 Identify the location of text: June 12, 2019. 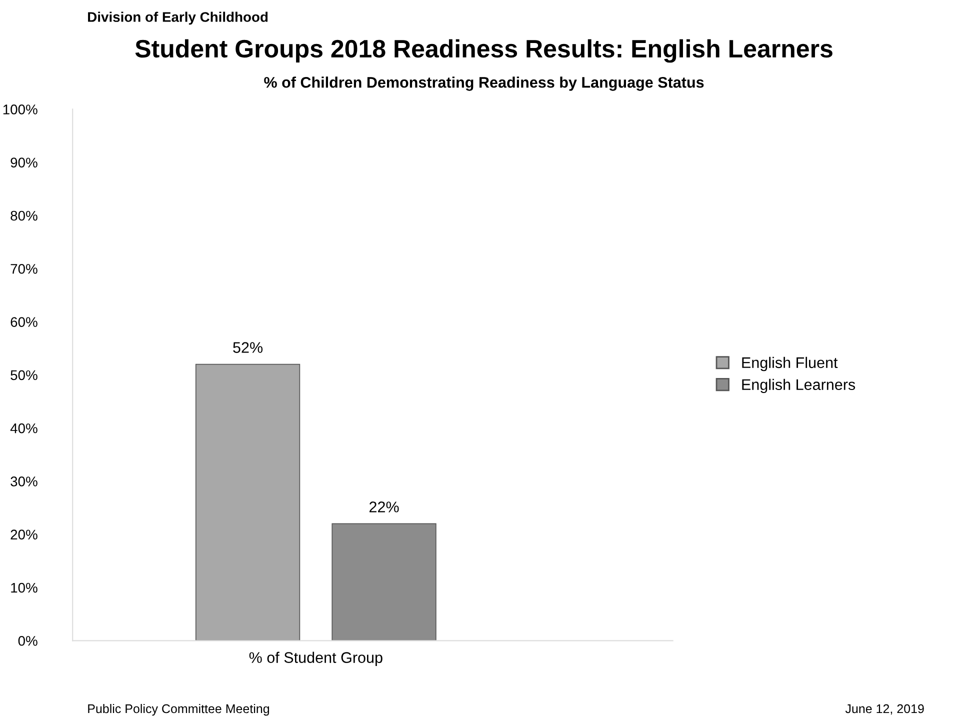
(884, 709).